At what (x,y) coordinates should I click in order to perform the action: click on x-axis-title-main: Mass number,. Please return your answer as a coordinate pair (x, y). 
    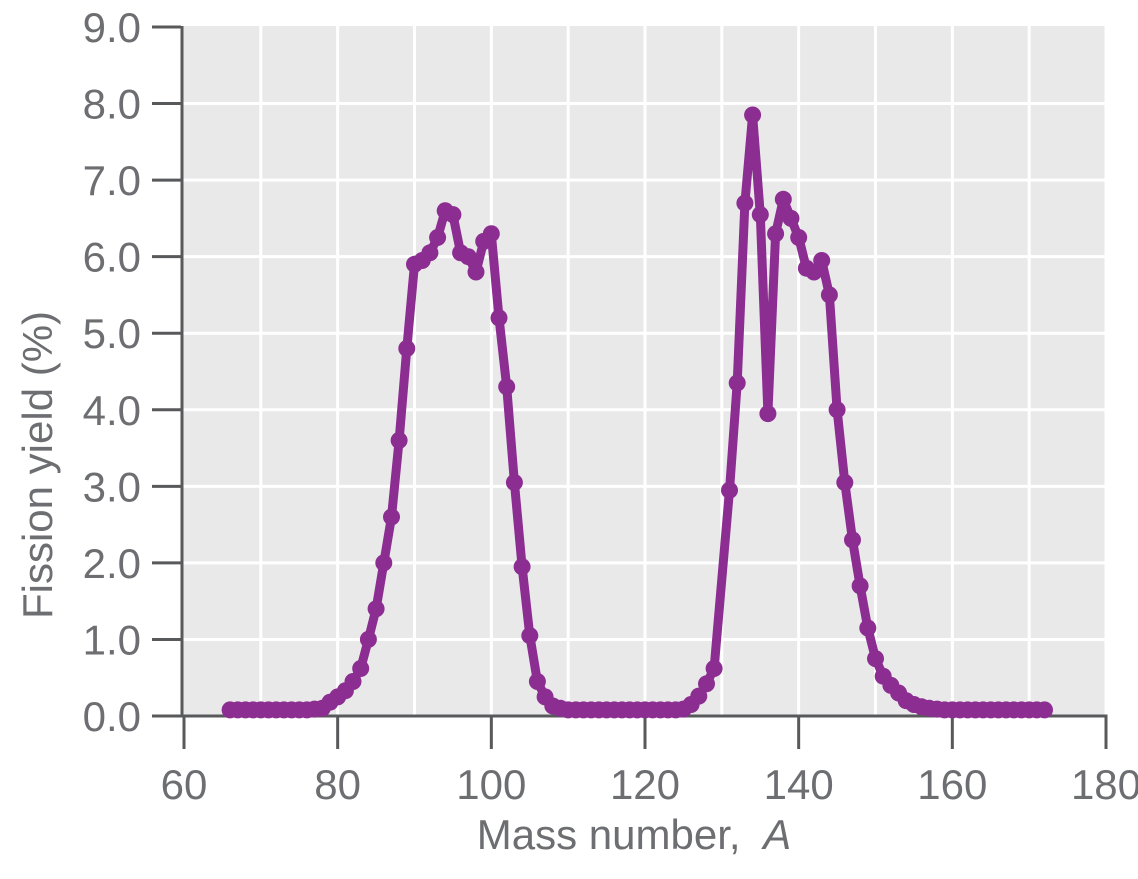
    Looking at the image, I should click on (609, 834).